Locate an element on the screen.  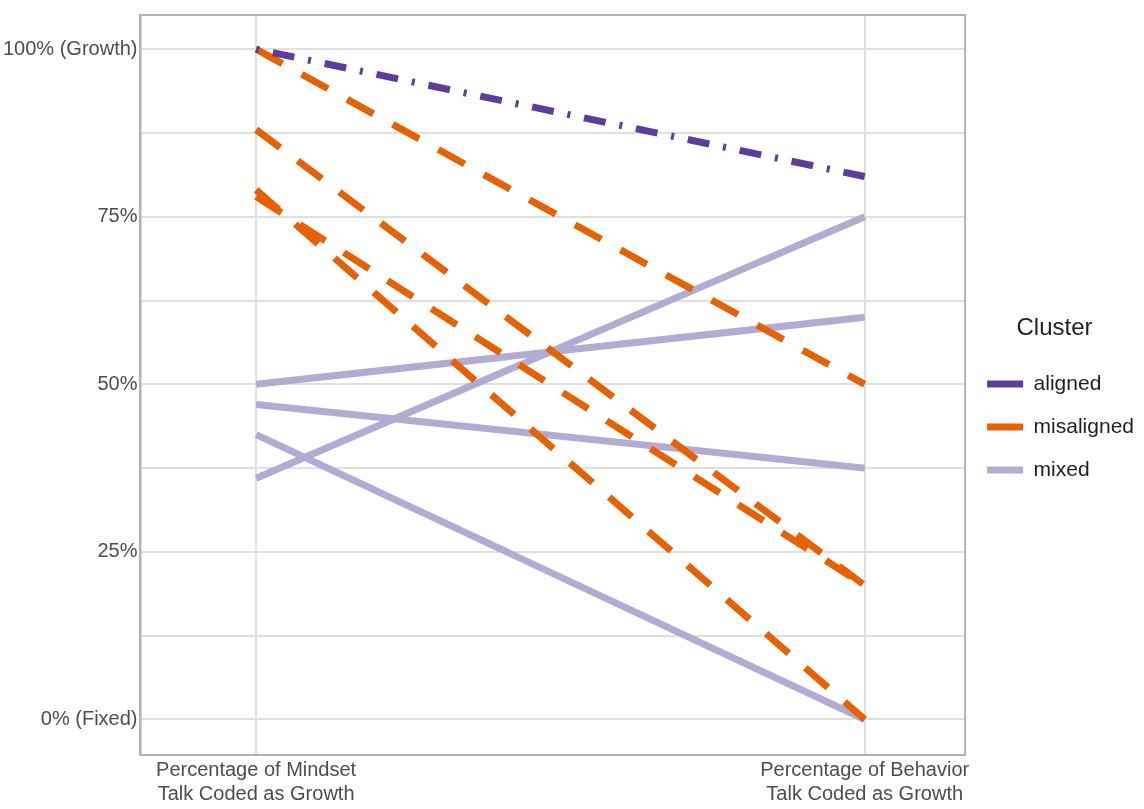
legend-title: Cluster is located at coordinates (1054, 327).